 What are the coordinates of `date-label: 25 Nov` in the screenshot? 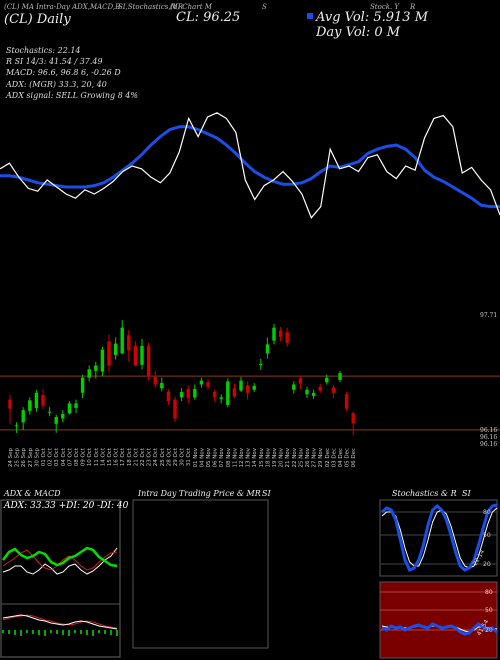 It's located at (301, 457).